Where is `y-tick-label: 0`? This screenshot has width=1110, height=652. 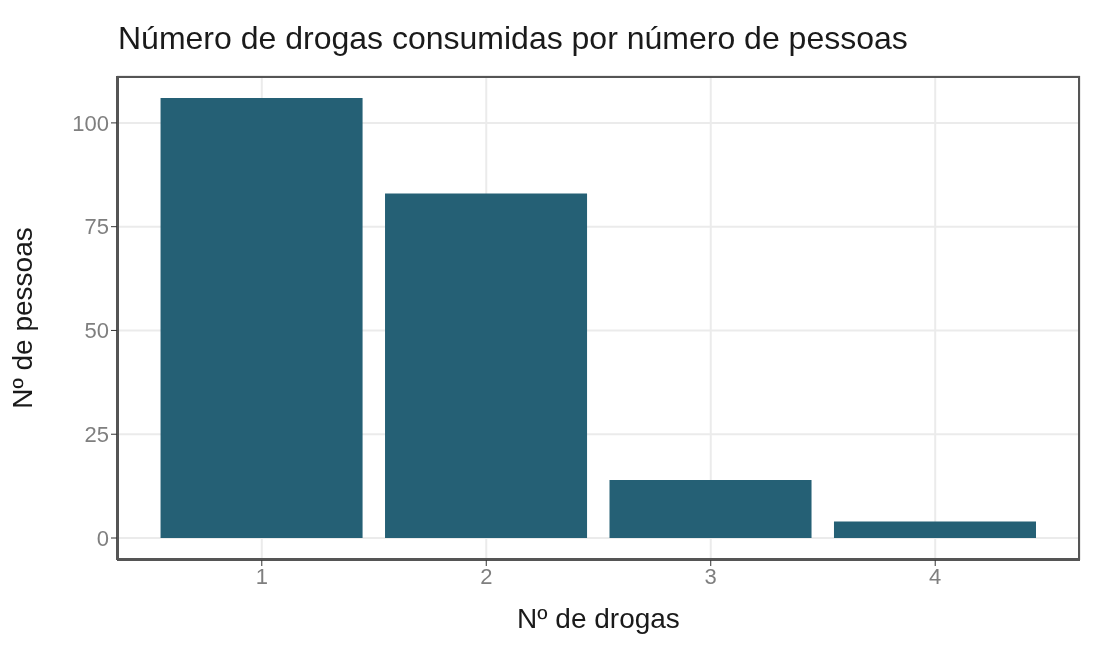 y-tick-label: 0 is located at coordinates (102, 538).